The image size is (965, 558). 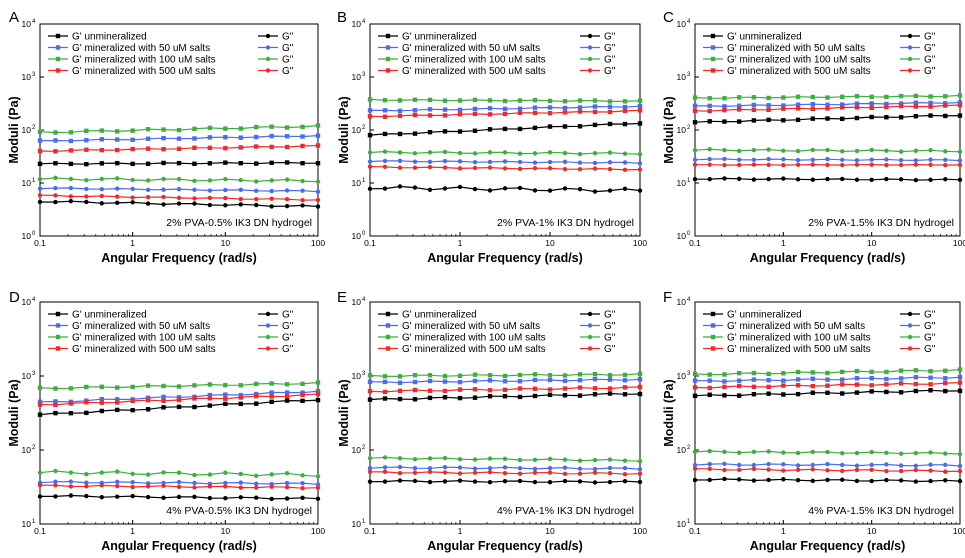 I want to click on y-tick-label: 10, so click(x=682, y=376).